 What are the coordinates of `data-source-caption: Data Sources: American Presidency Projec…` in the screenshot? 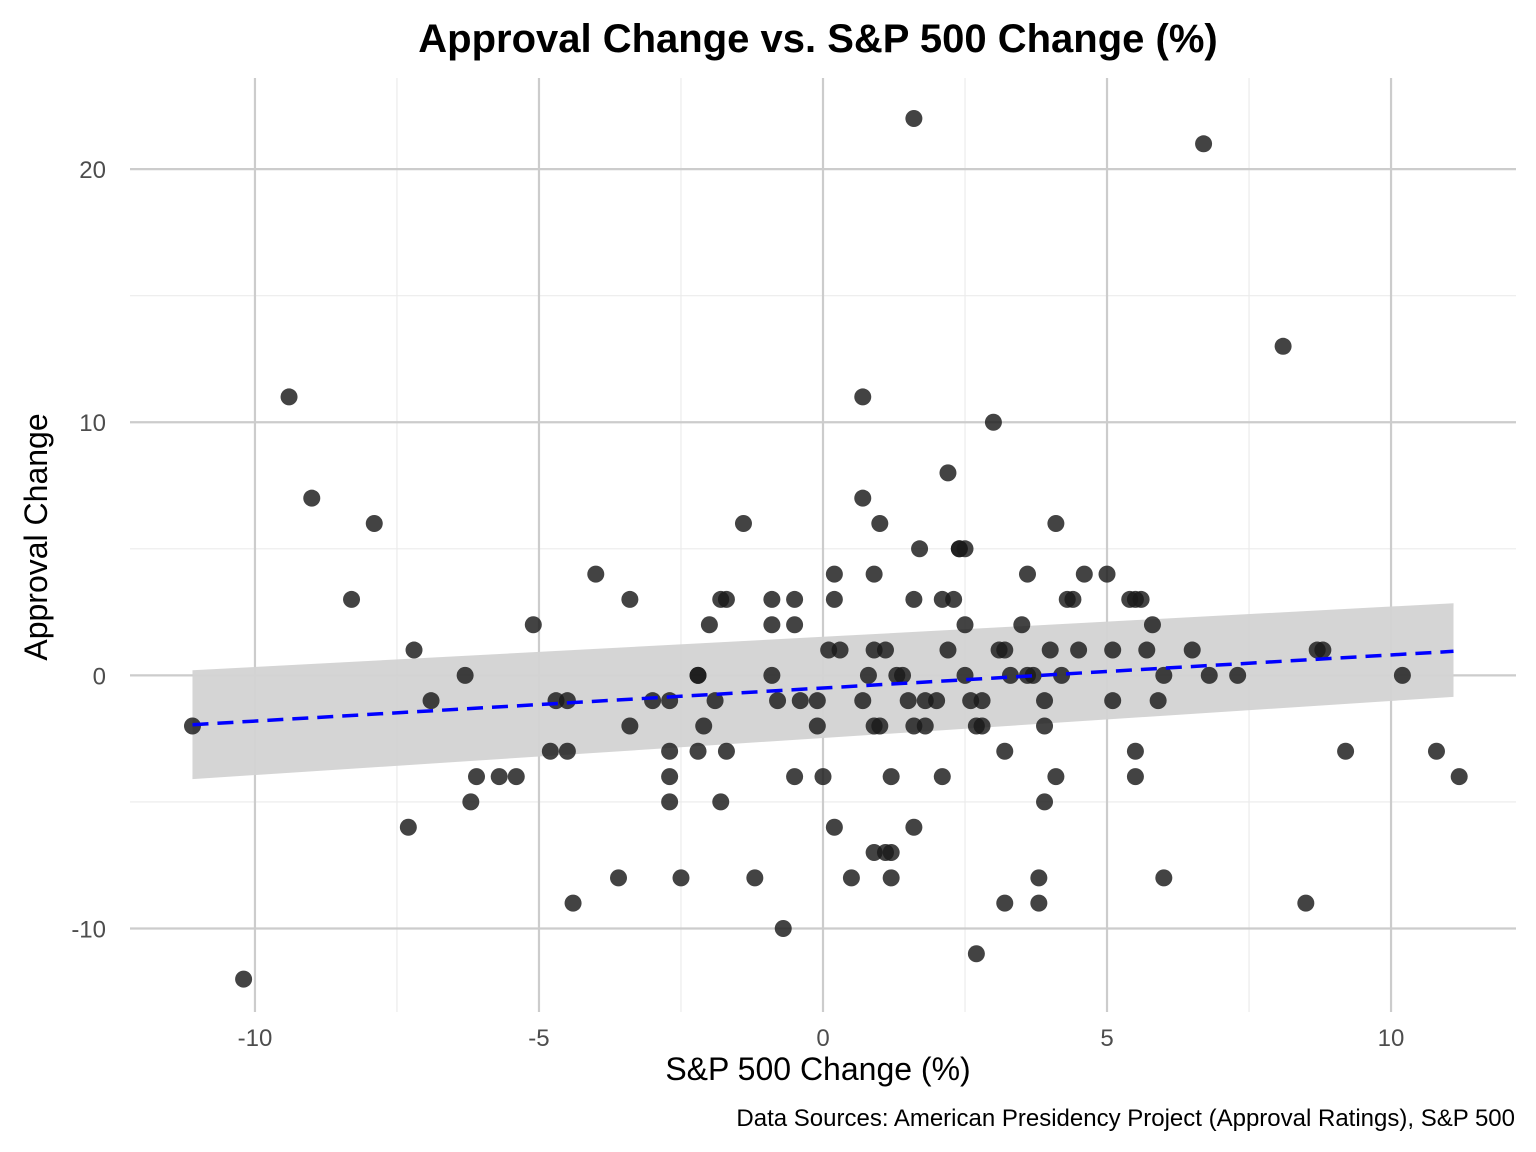 It's located at (1125, 1118).